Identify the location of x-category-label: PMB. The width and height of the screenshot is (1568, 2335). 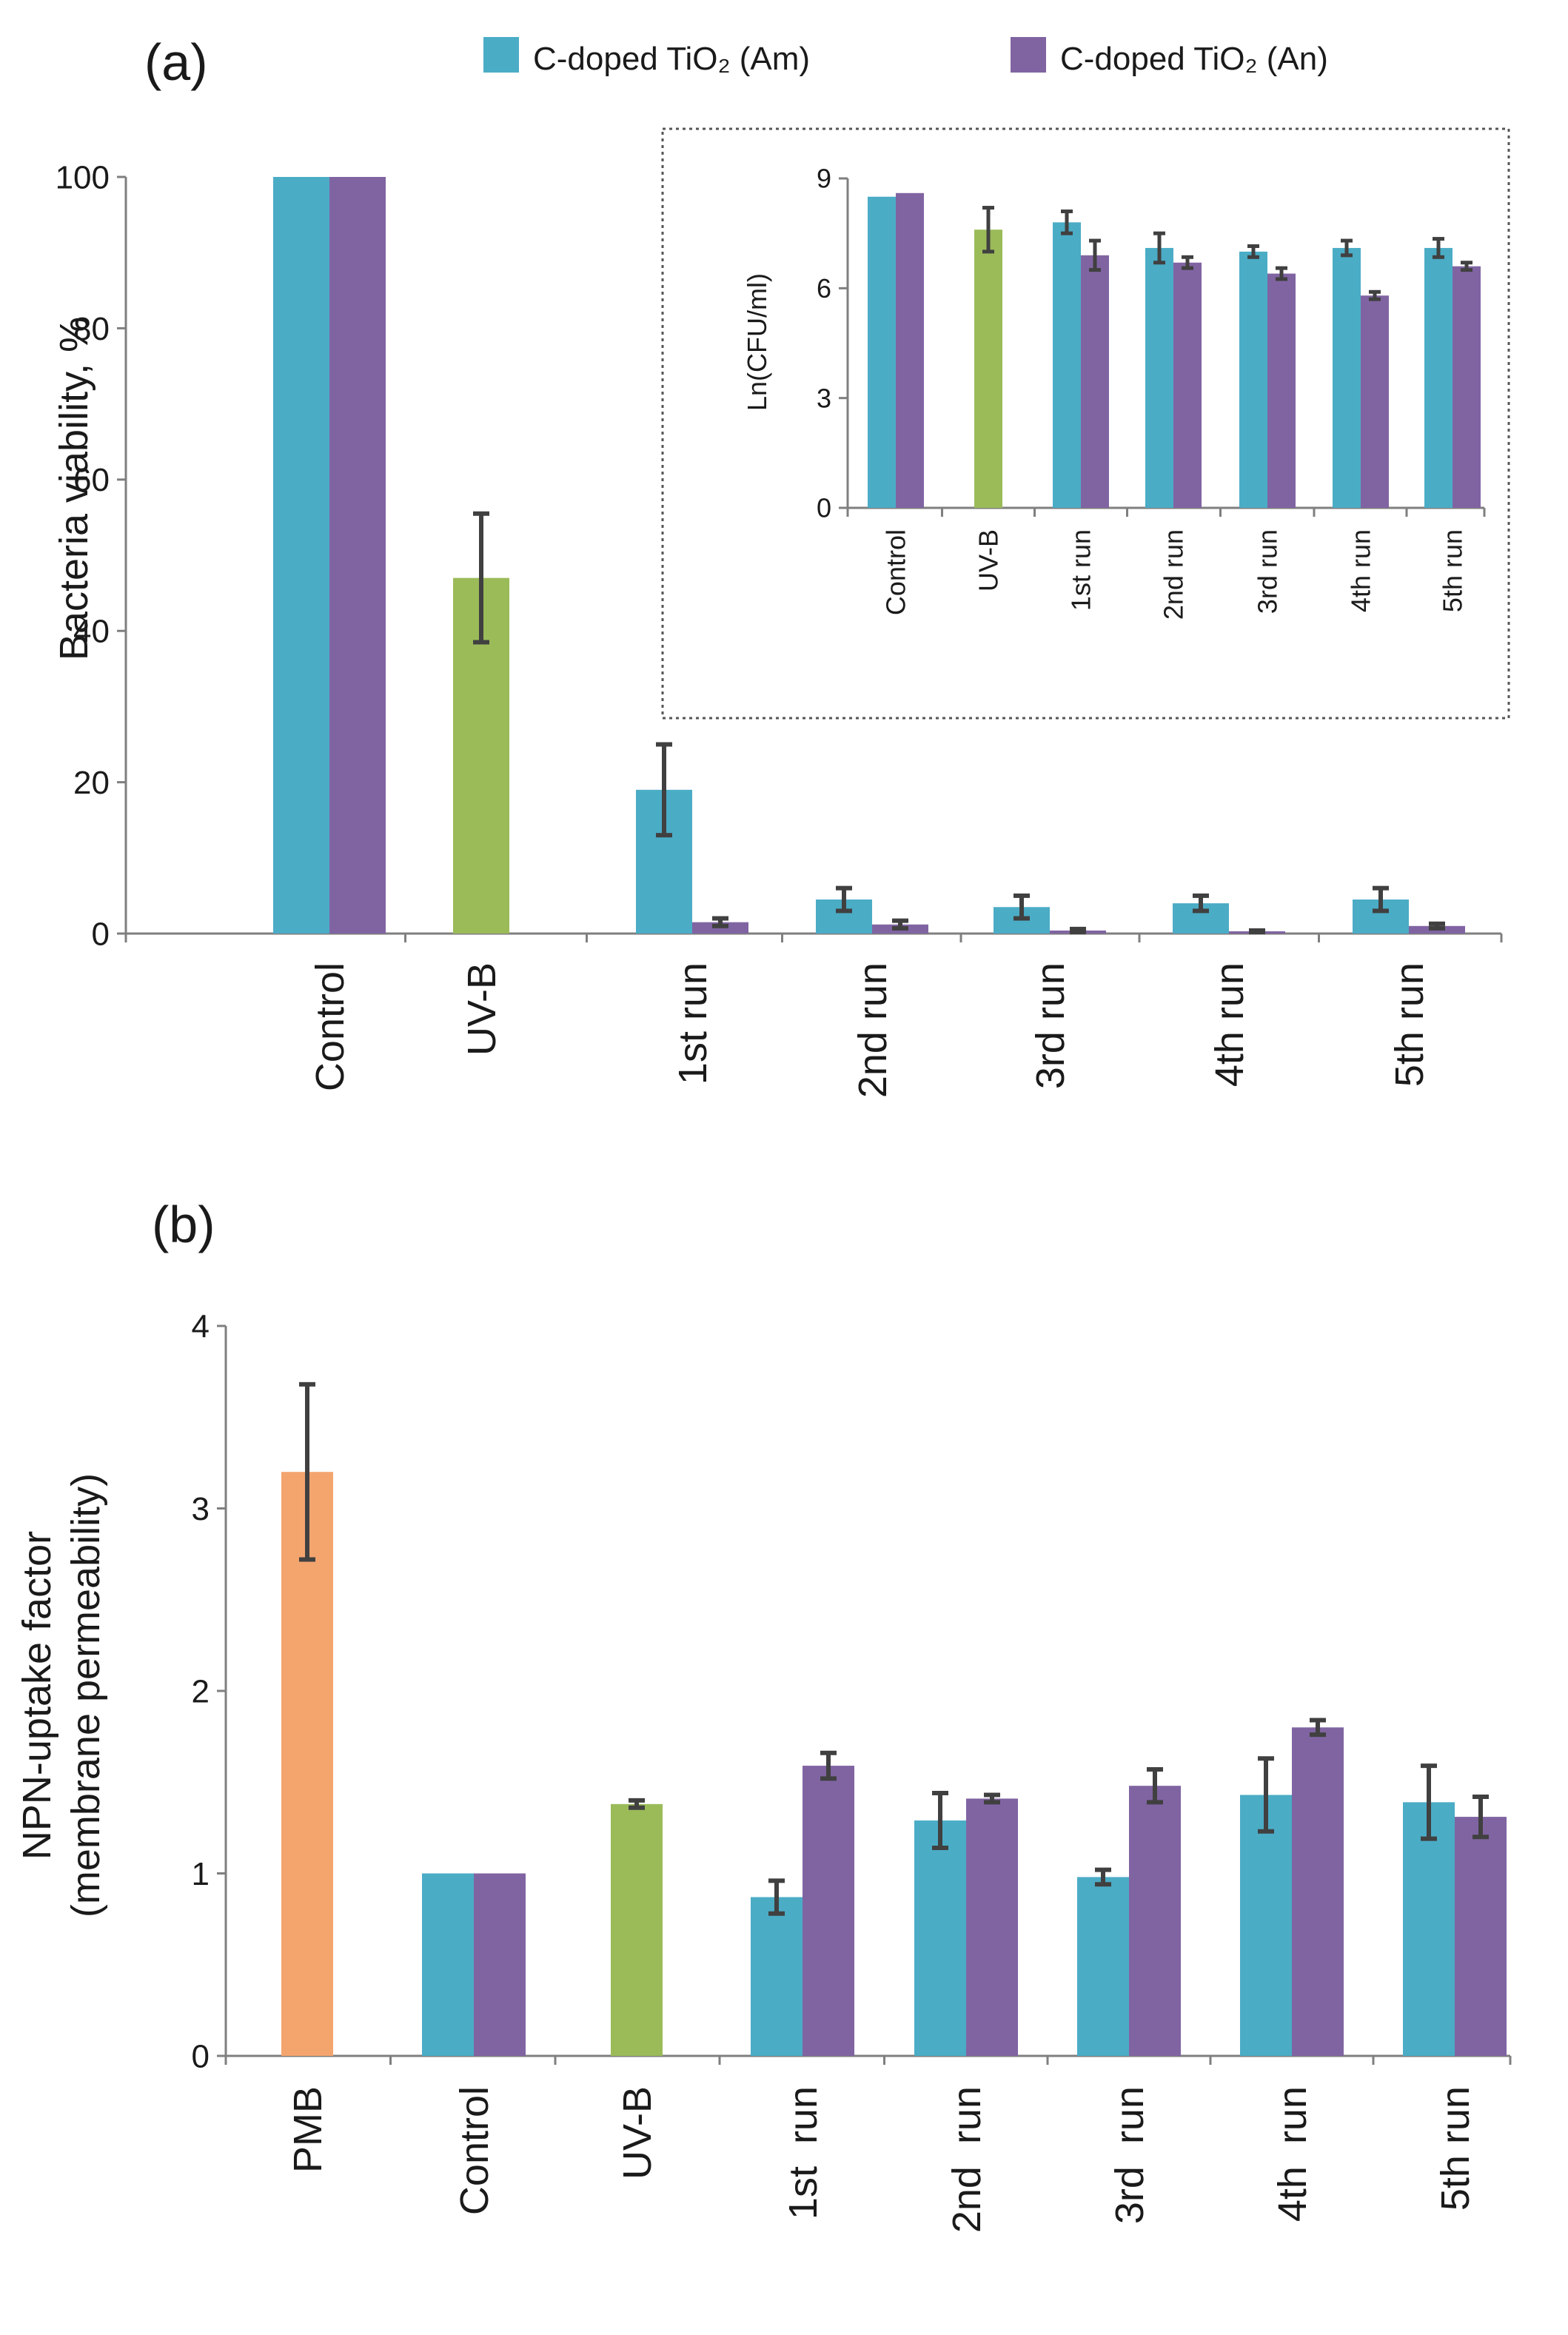
(308, 2129).